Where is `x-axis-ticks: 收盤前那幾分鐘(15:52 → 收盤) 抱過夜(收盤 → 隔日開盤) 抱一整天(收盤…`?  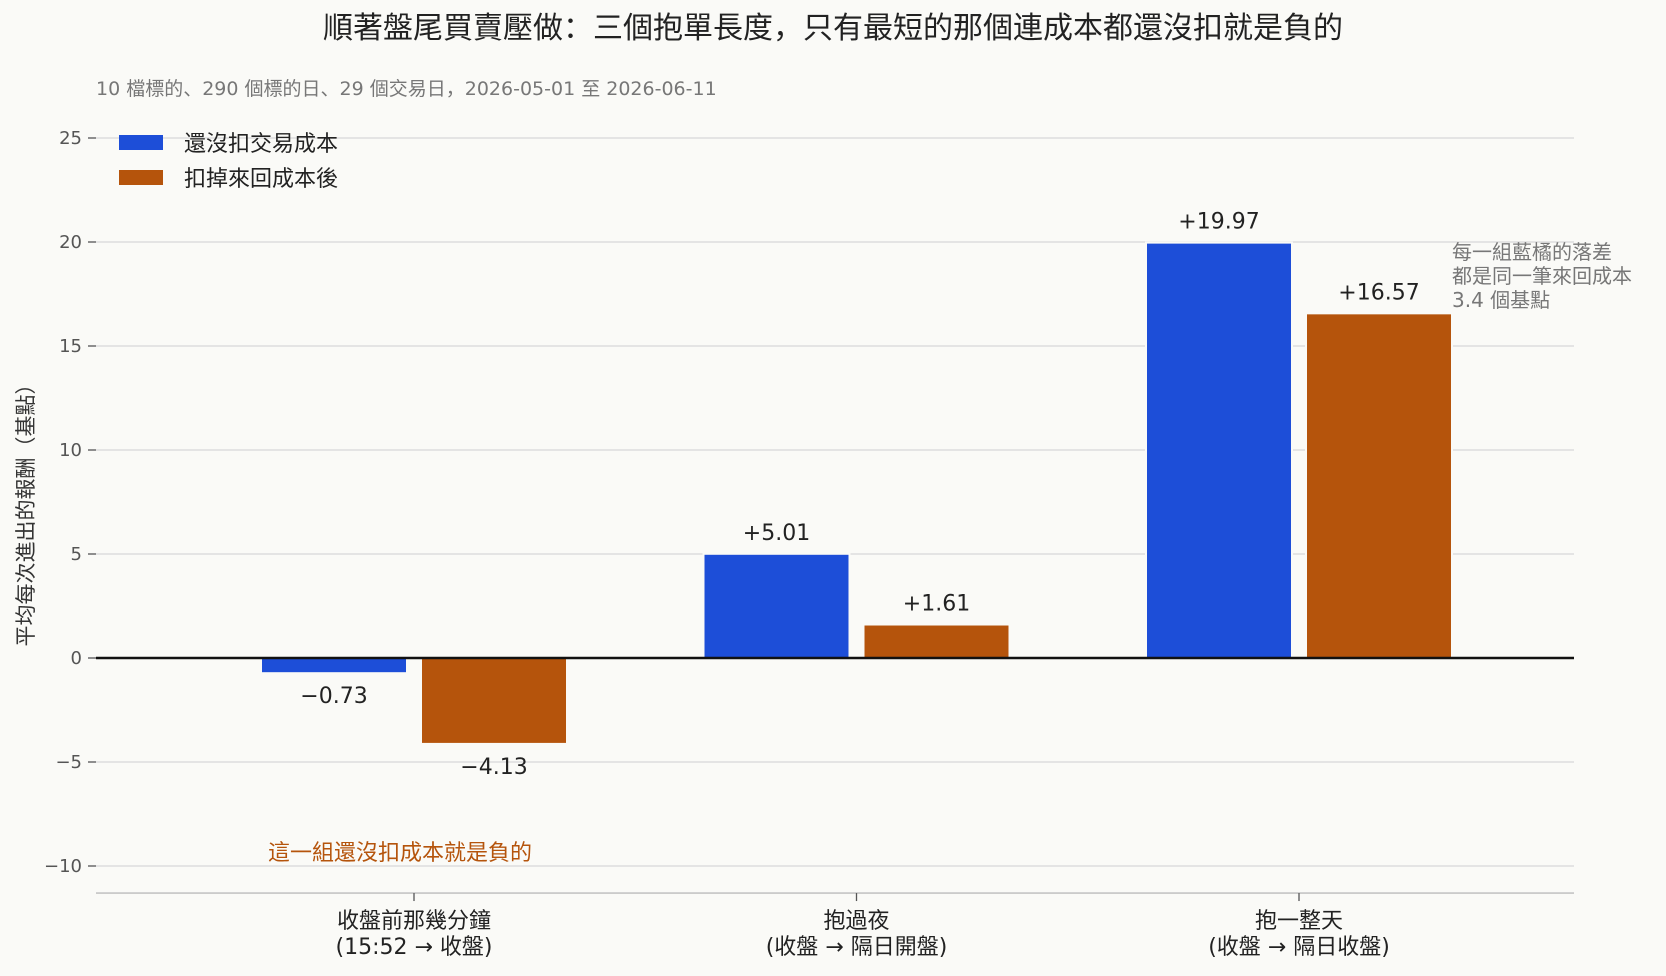
x-axis-ticks: 收盤前那幾分鐘(15:52 → 收盤) 抱過夜(收盤 → 隔日開盤) 抱一整天(收盤… is located at coordinates (863, 926).